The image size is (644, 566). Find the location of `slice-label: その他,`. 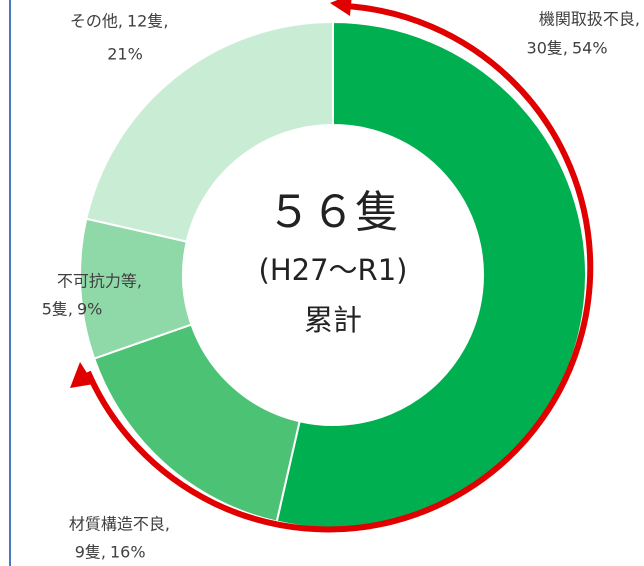

slice-label: その他, is located at coordinates (96, 21).